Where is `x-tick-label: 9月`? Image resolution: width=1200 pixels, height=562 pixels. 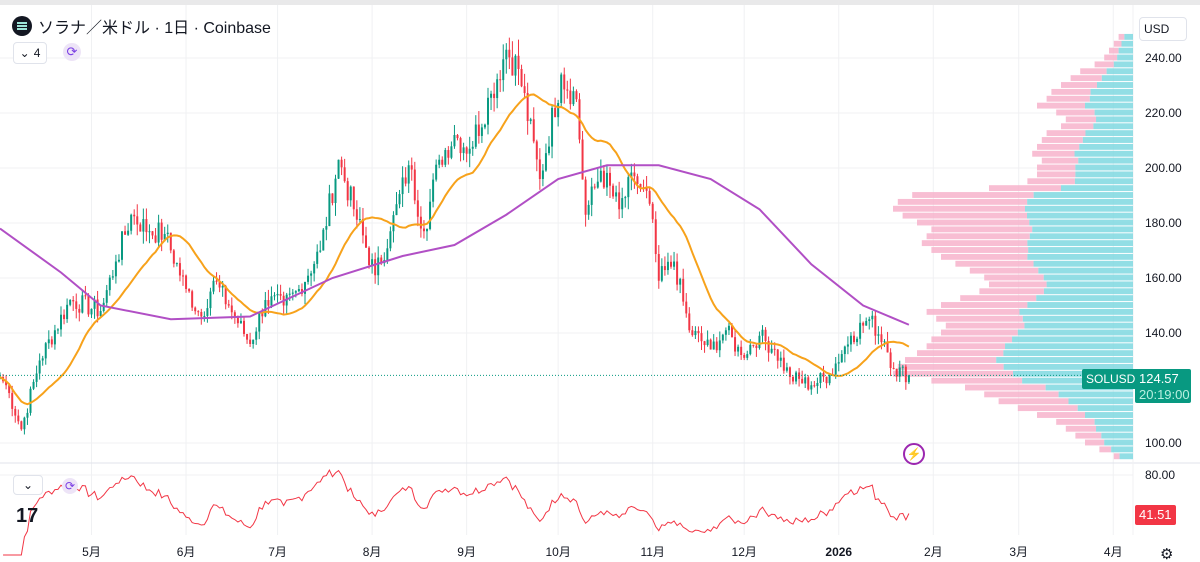
x-tick-label: 9月 is located at coordinates (466, 552).